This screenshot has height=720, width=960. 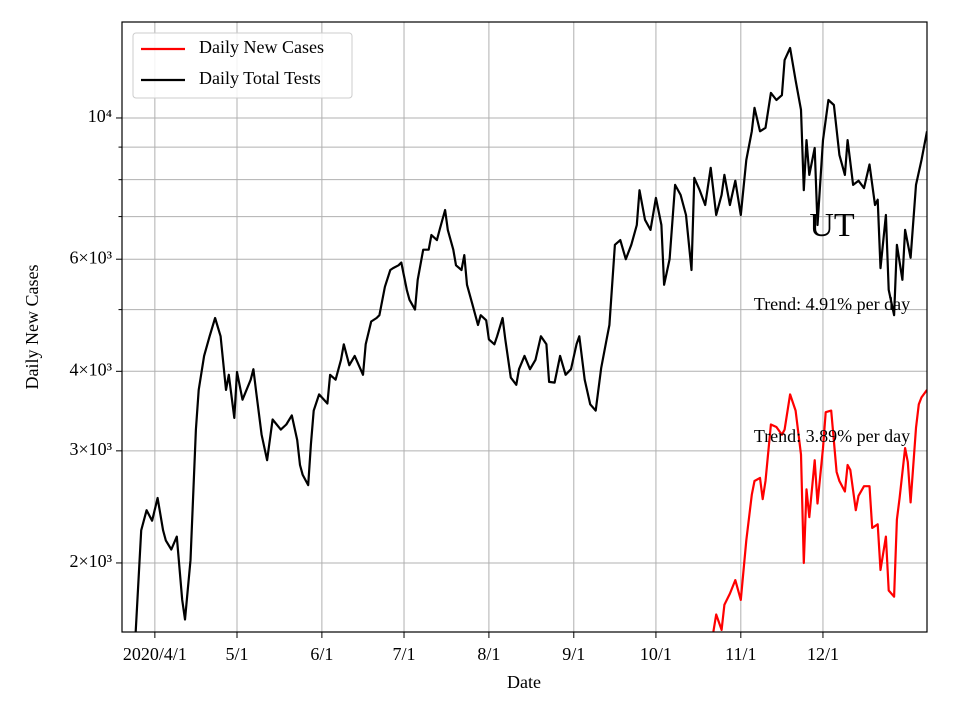 I want to click on y-tick-label: 4×10³, so click(x=90, y=369).